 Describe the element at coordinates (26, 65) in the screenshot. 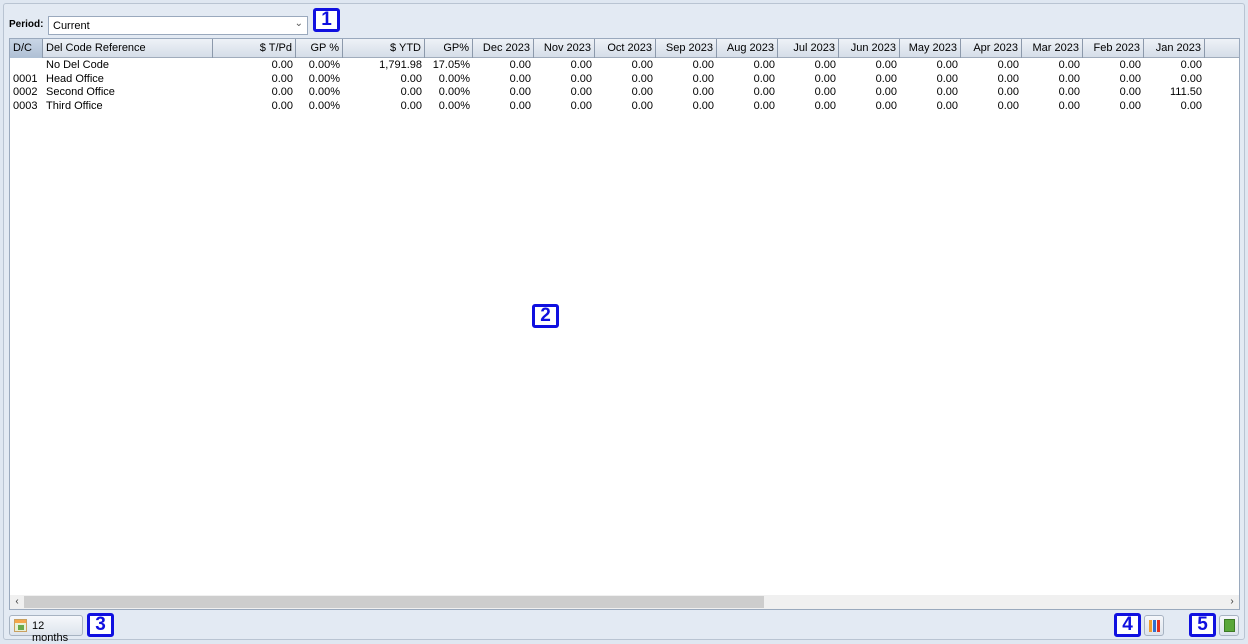

I see `table-cell` at that location.